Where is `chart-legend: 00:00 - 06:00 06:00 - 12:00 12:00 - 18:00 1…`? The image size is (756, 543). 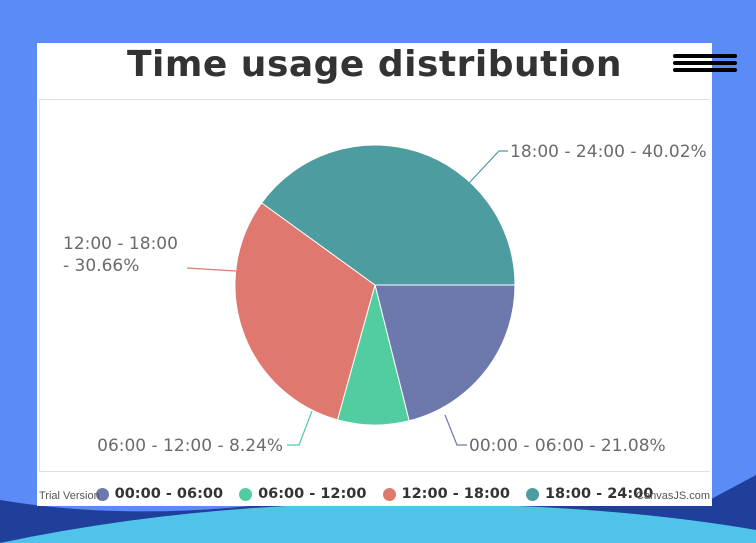
chart-legend: 00:00 - 06:00 06:00 - 12:00 12:00 - 18:00 1… is located at coordinates (374, 494).